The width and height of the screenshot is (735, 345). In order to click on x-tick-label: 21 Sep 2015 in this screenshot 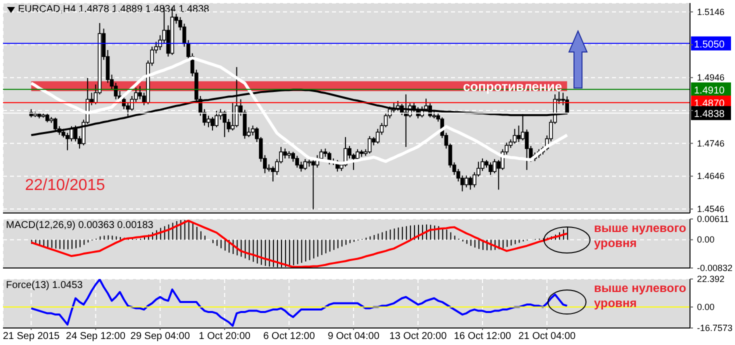, I will do `click(31, 336)`.